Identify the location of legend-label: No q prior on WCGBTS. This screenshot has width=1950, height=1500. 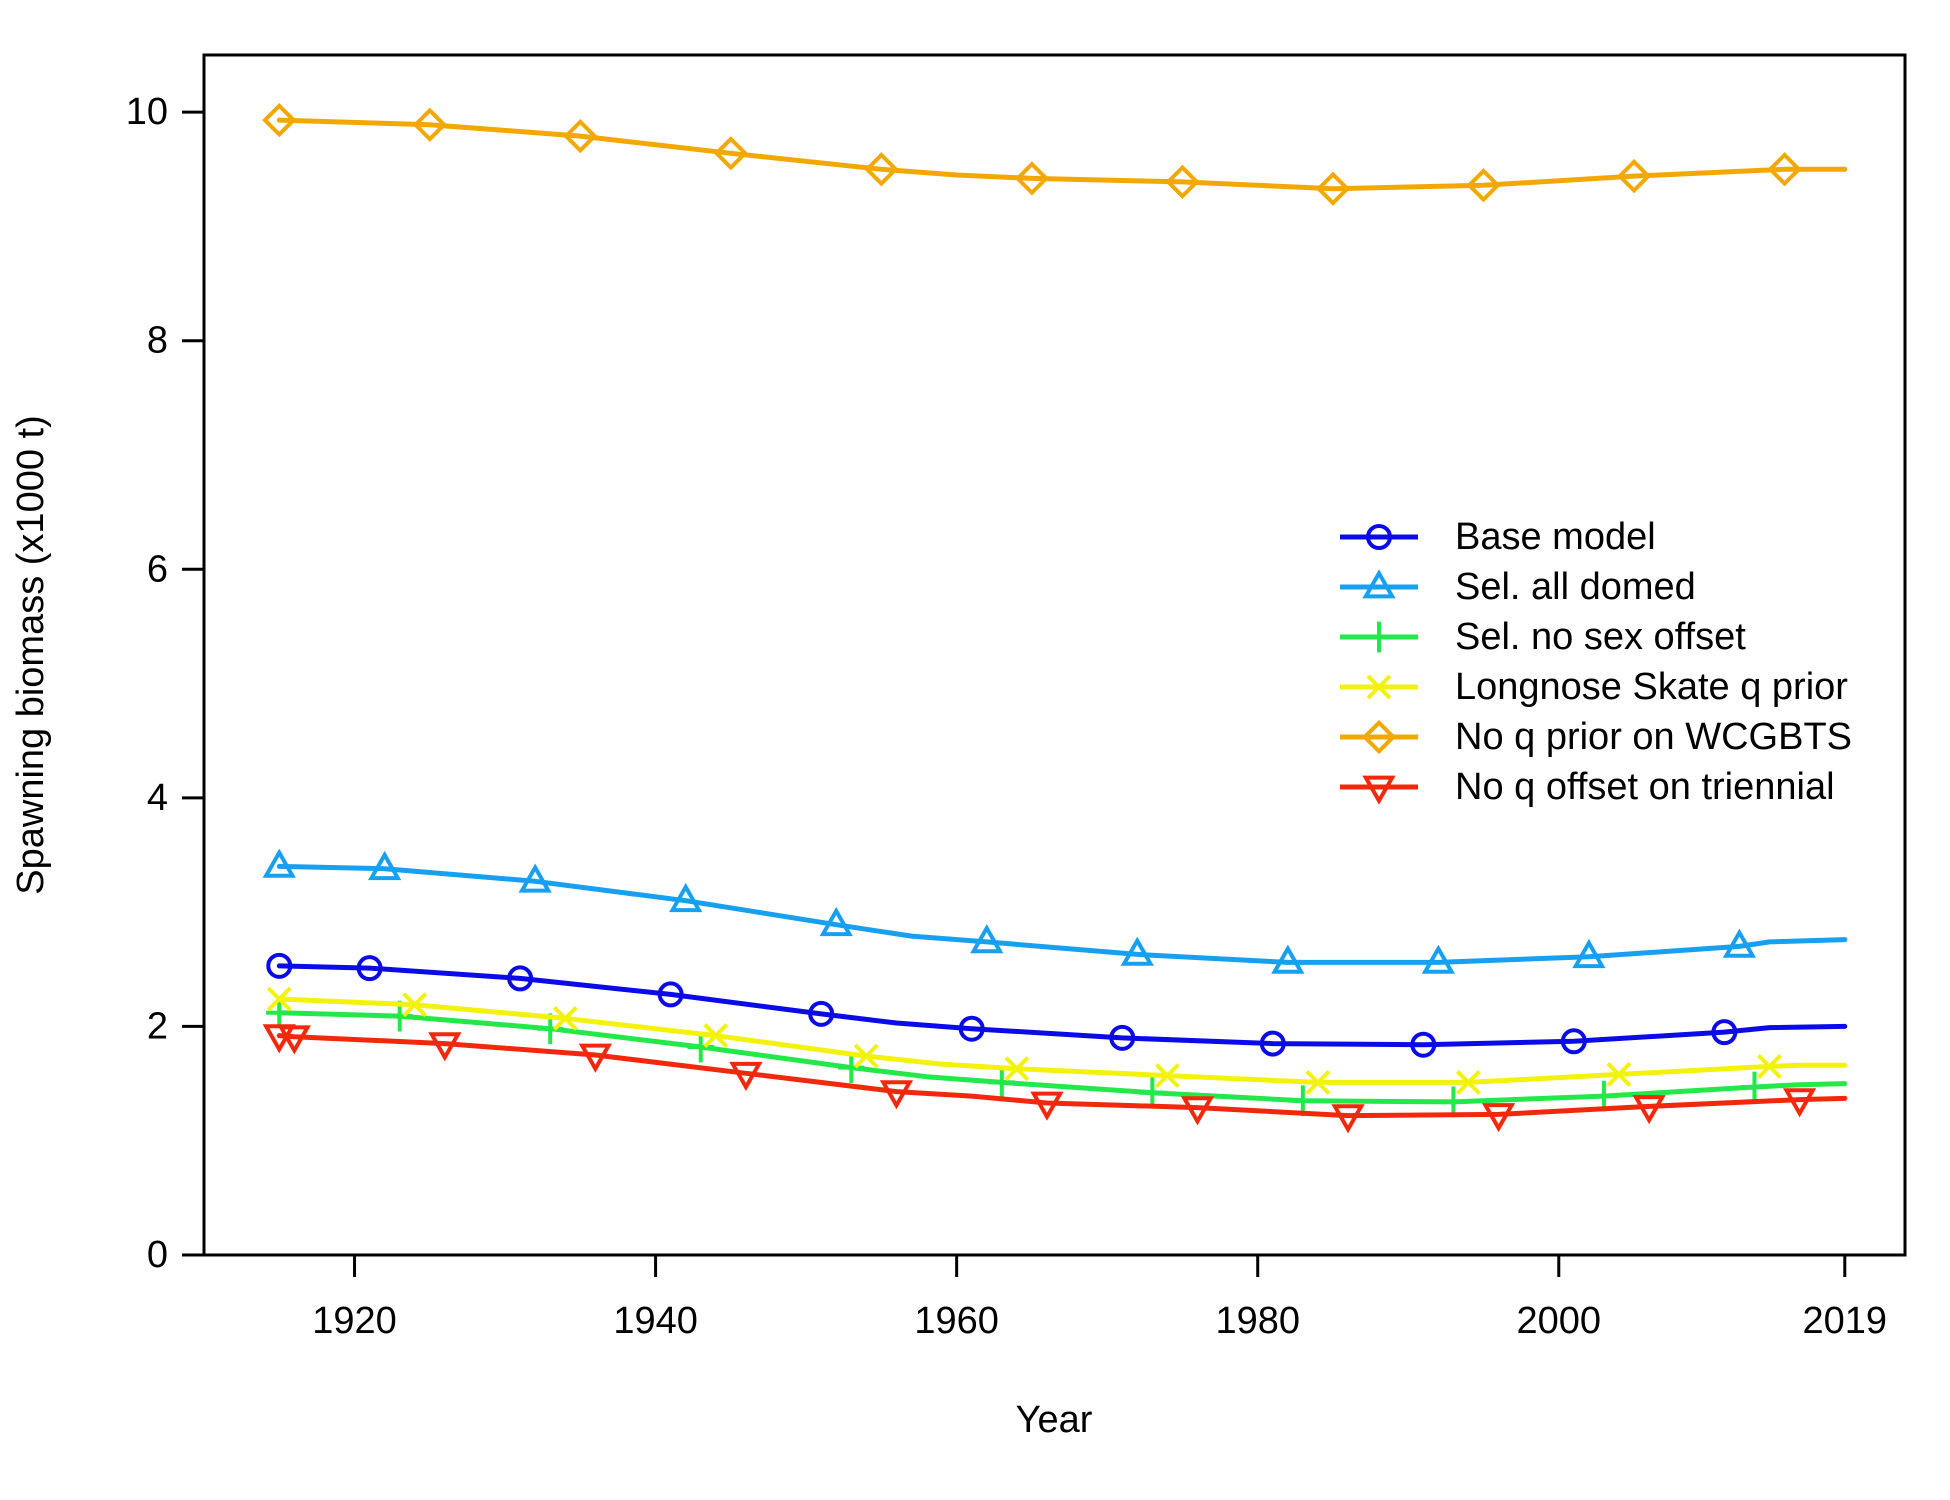
(1653, 737).